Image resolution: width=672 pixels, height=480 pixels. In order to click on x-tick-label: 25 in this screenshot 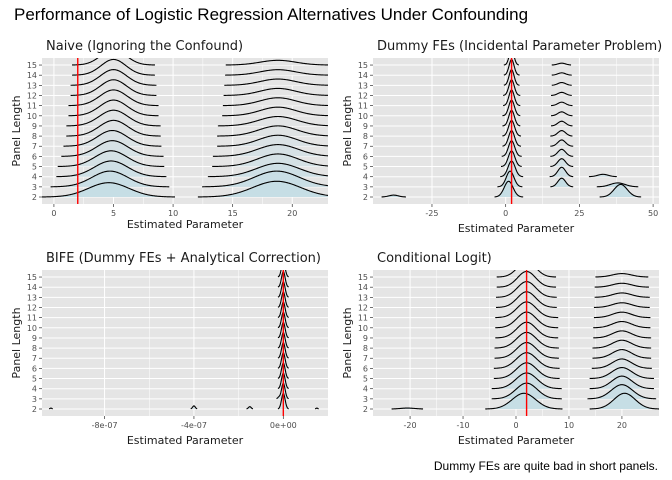, I will do `click(579, 213)`.